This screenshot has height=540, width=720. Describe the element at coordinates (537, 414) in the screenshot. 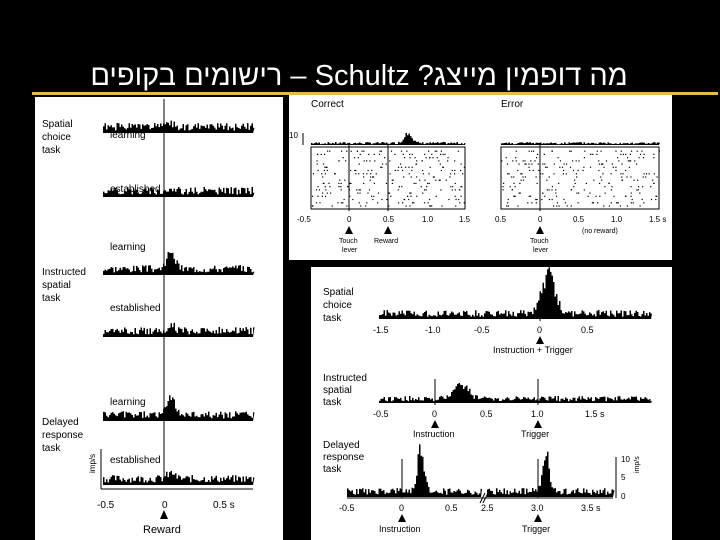

I see `x-tick-label: 1.0` at that location.